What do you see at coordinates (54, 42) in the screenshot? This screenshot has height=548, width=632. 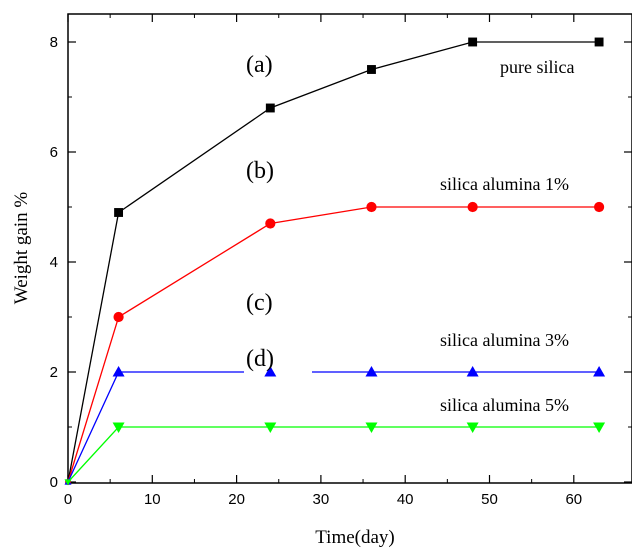 I see `y-tick-label: 8` at bounding box center [54, 42].